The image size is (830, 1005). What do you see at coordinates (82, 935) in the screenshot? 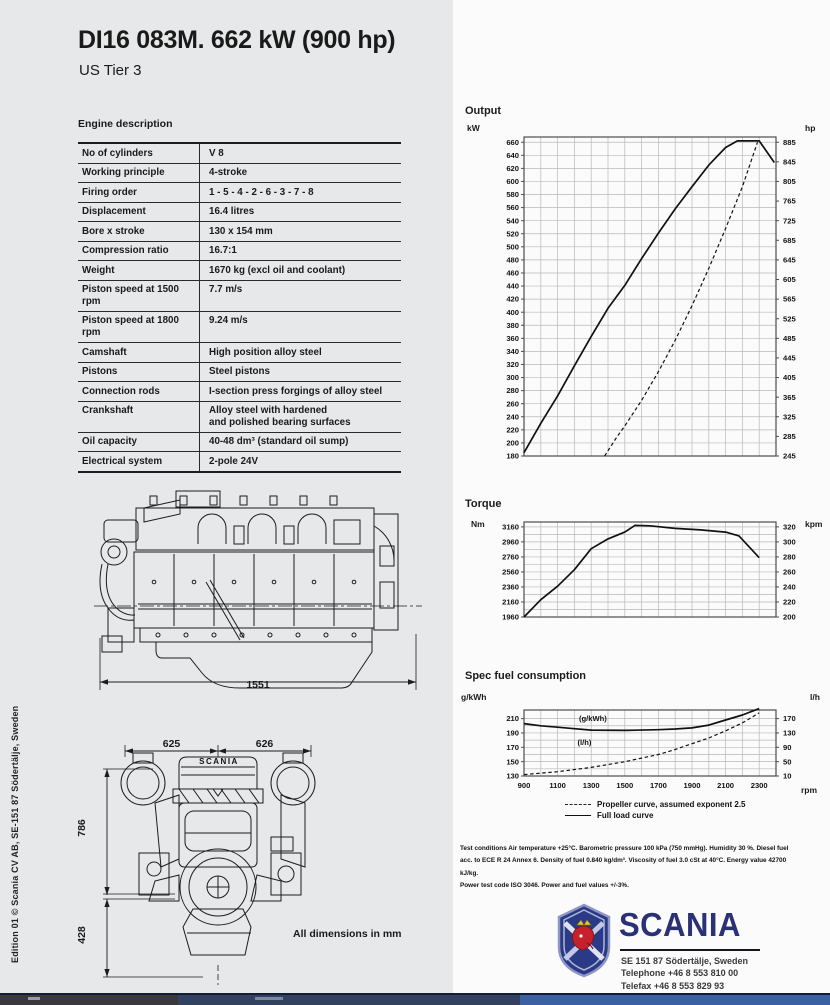
I see `dimension-label-height-lower: 428` at bounding box center [82, 935].